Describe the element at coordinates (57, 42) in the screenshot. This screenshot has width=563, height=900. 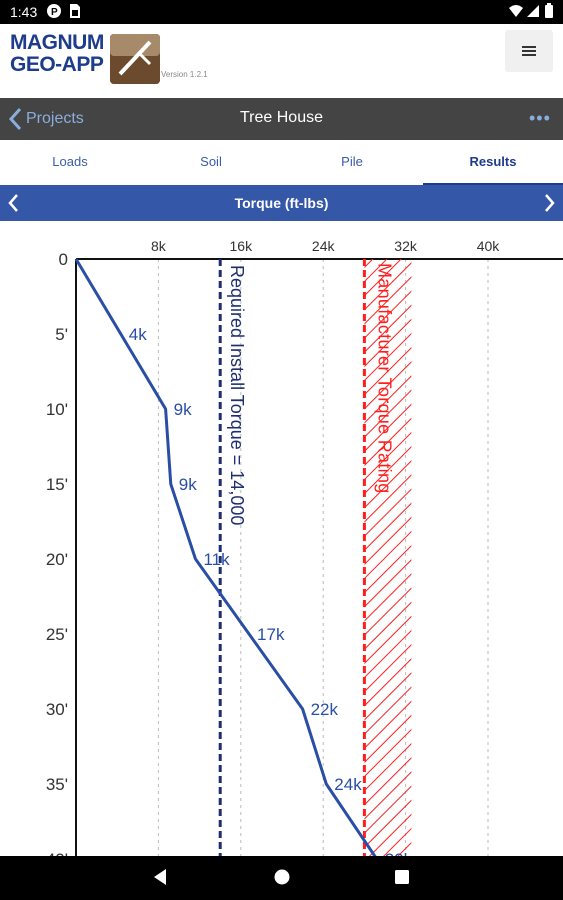
I see `logo-line-1: MAGNUM` at that location.